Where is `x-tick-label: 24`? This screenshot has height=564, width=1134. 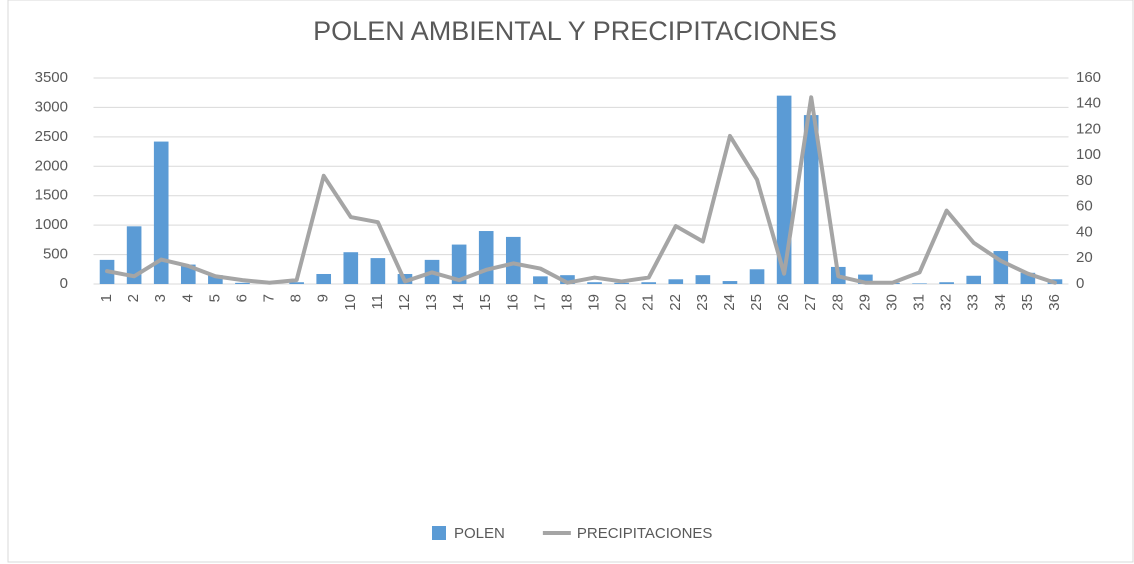
x-tick-label: 24 is located at coordinates (729, 302).